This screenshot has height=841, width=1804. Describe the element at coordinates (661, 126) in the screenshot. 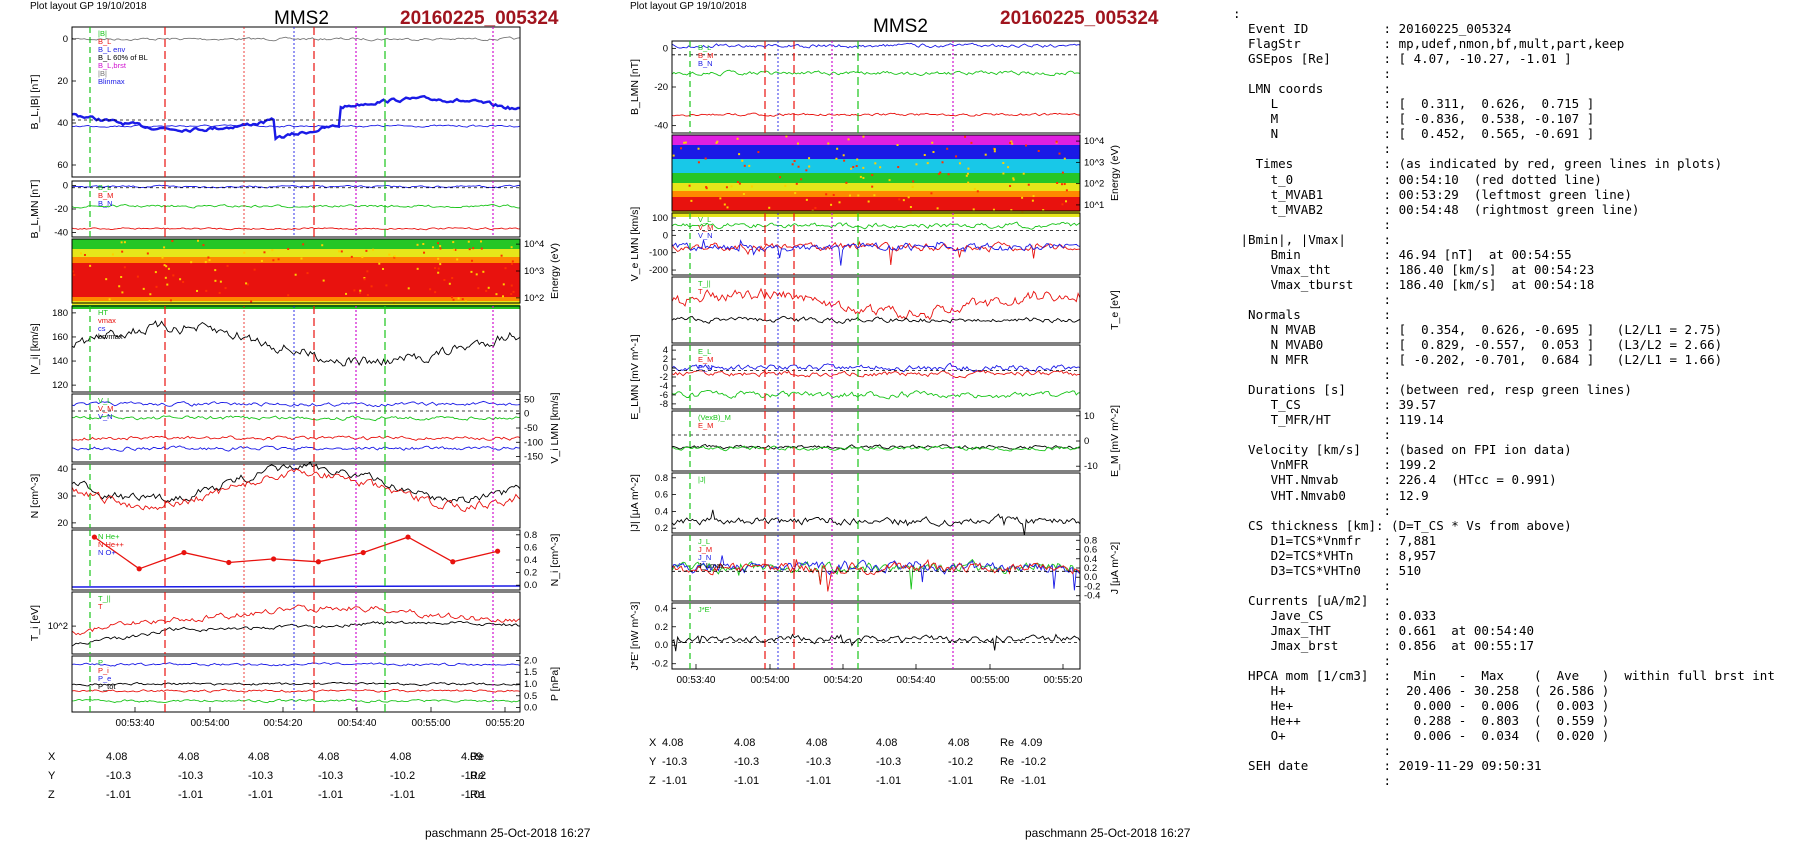

I see `y-tick-label: -40` at that location.